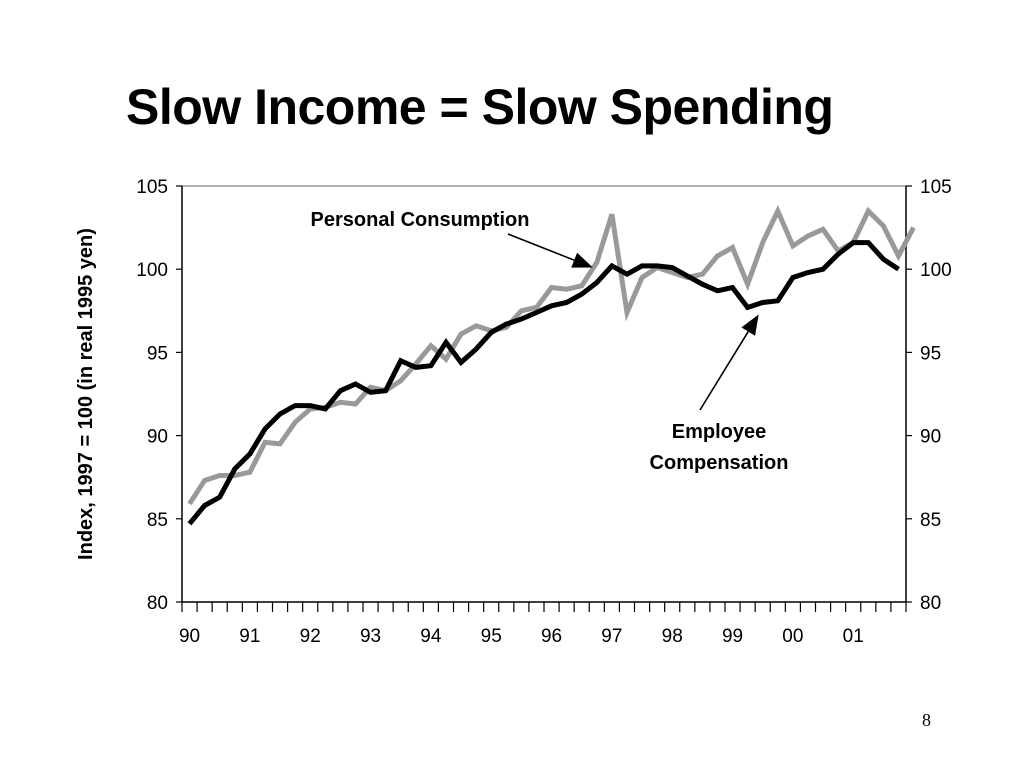 Image resolution: width=1024 pixels, height=768 pixels. Describe the element at coordinates (157, 520) in the screenshot. I see `y-tick-label-left: 85` at that location.